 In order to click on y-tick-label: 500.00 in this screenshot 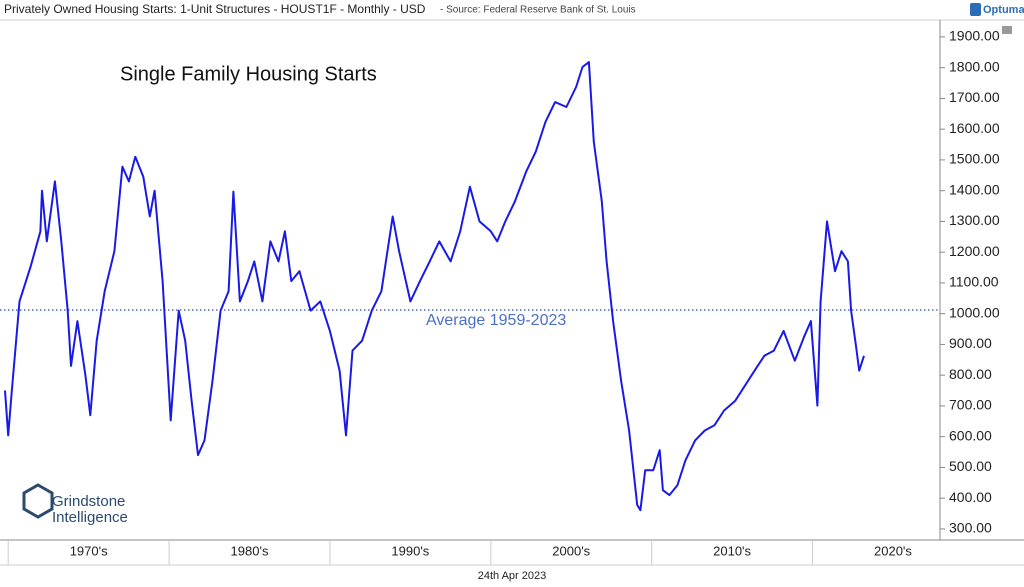, I will do `click(970, 466)`.